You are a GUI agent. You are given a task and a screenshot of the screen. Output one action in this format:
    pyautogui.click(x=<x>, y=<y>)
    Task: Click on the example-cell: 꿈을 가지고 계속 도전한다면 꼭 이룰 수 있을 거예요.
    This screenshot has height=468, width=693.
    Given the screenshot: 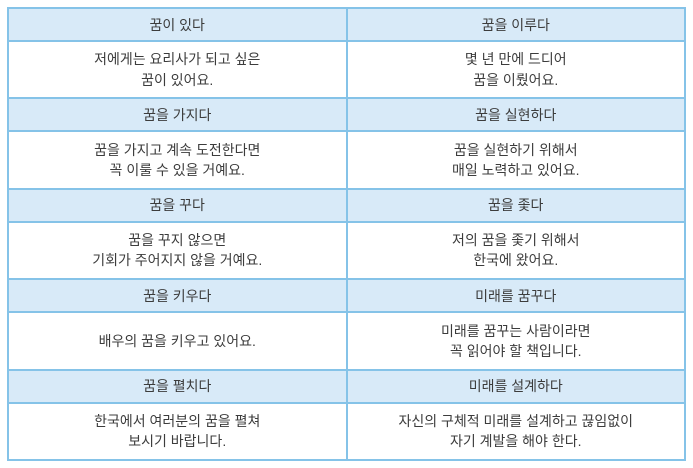 What is the action you would take?
    pyautogui.click(x=177, y=160)
    